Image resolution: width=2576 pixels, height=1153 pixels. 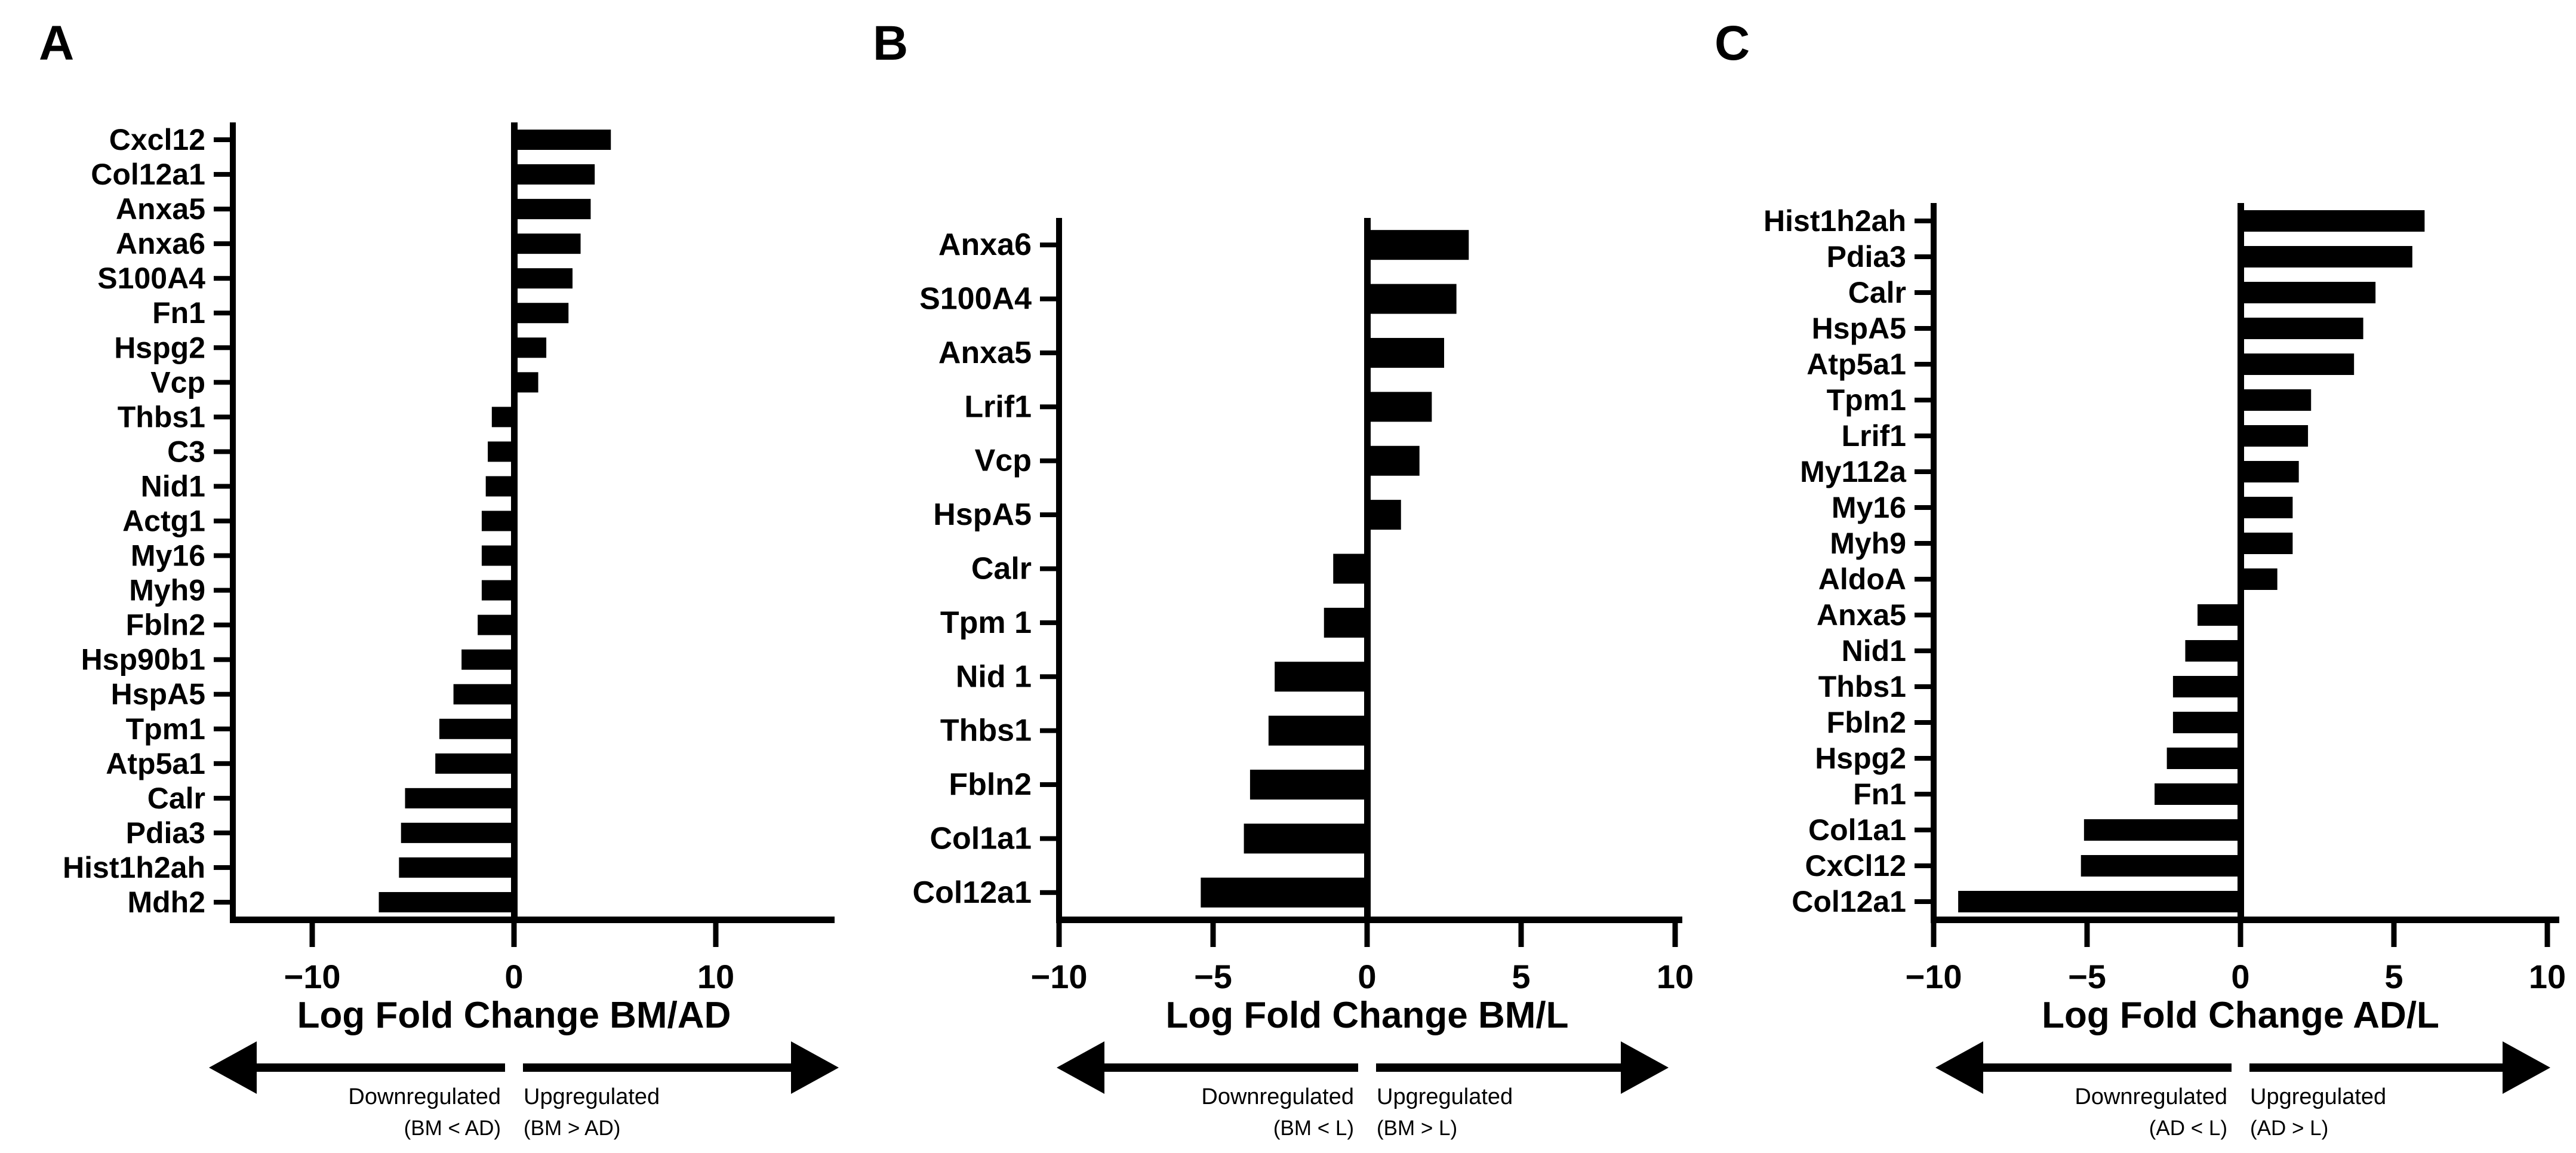 I want to click on gene-label: Nid1, so click(x=1874, y=651).